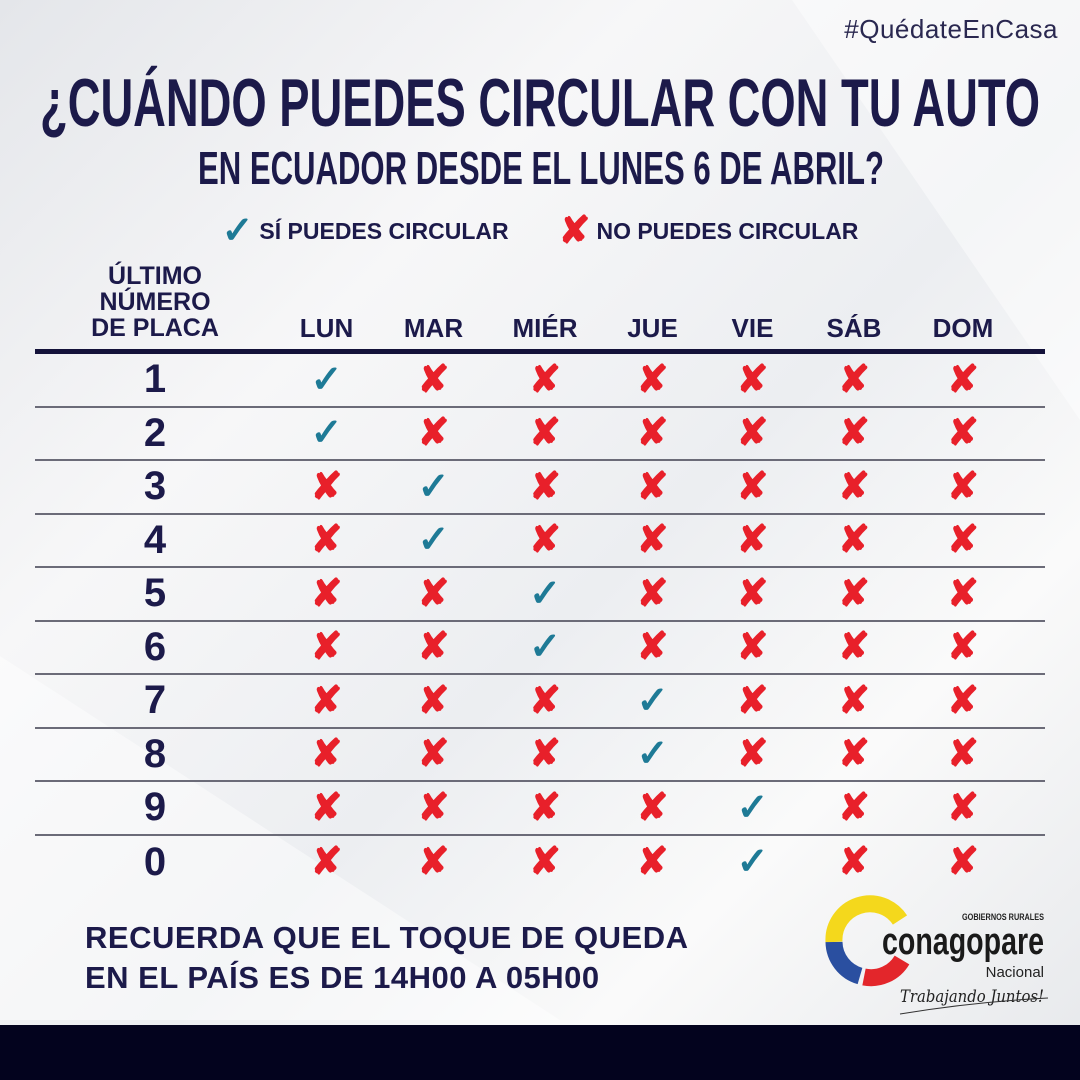 The image size is (1080, 1080). I want to click on table-row: 0 ✘ ✘ ✘ ✘ ✓ ✘ ✘, so click(540, 863).